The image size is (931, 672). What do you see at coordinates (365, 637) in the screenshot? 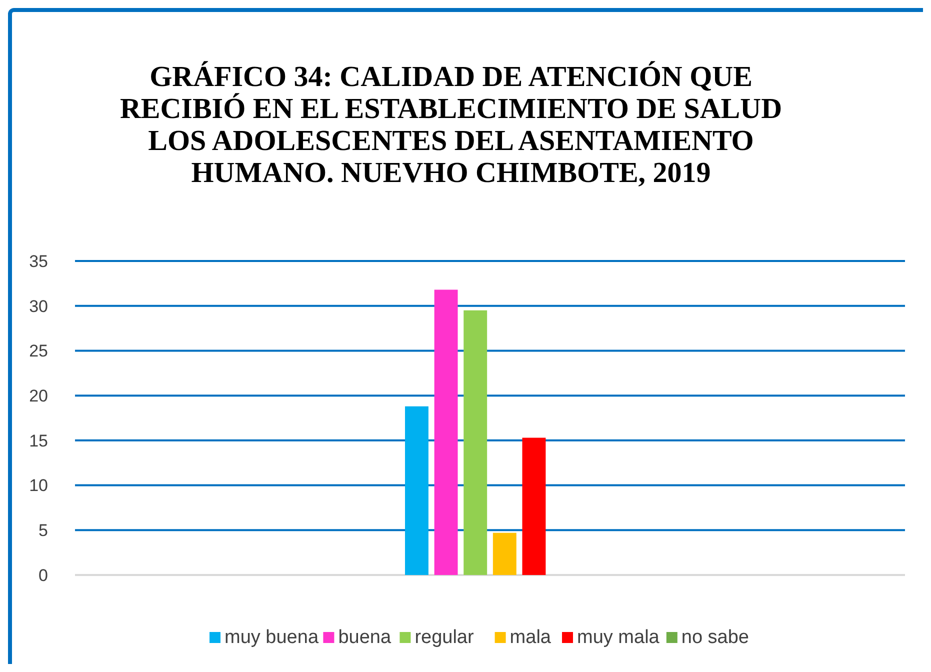
I see `legend-label: buena` at bounding box center [365, 637].